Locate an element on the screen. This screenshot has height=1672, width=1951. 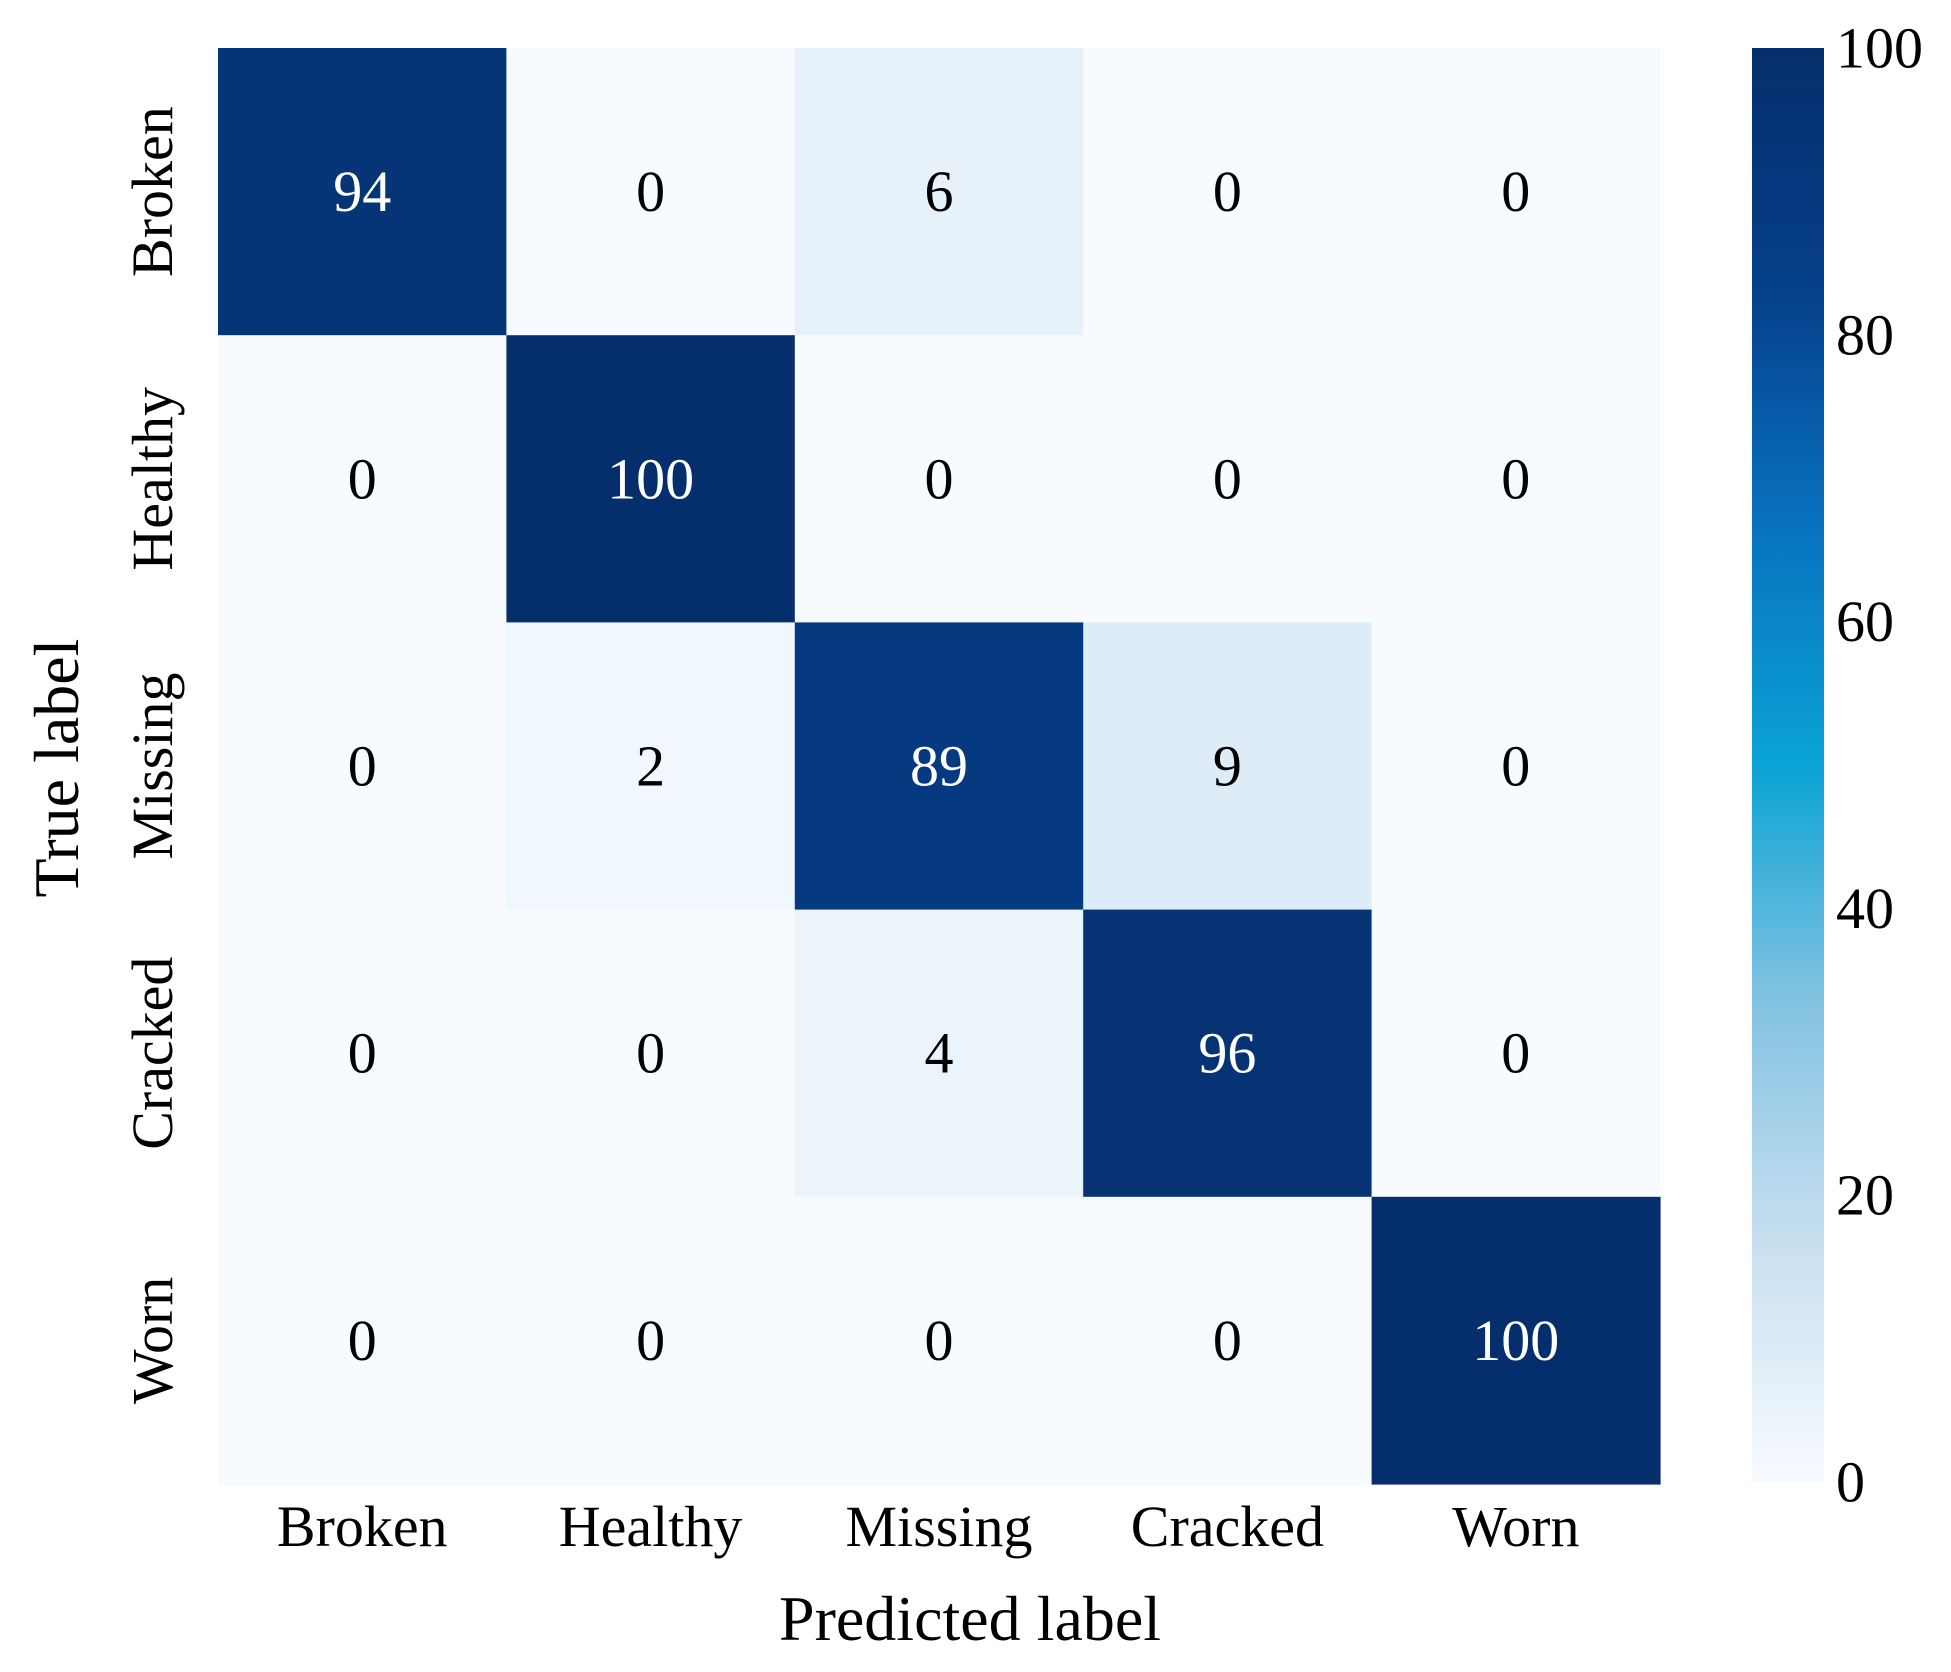
y-tick-label: Cracked is located at coordinates (152, 1053).